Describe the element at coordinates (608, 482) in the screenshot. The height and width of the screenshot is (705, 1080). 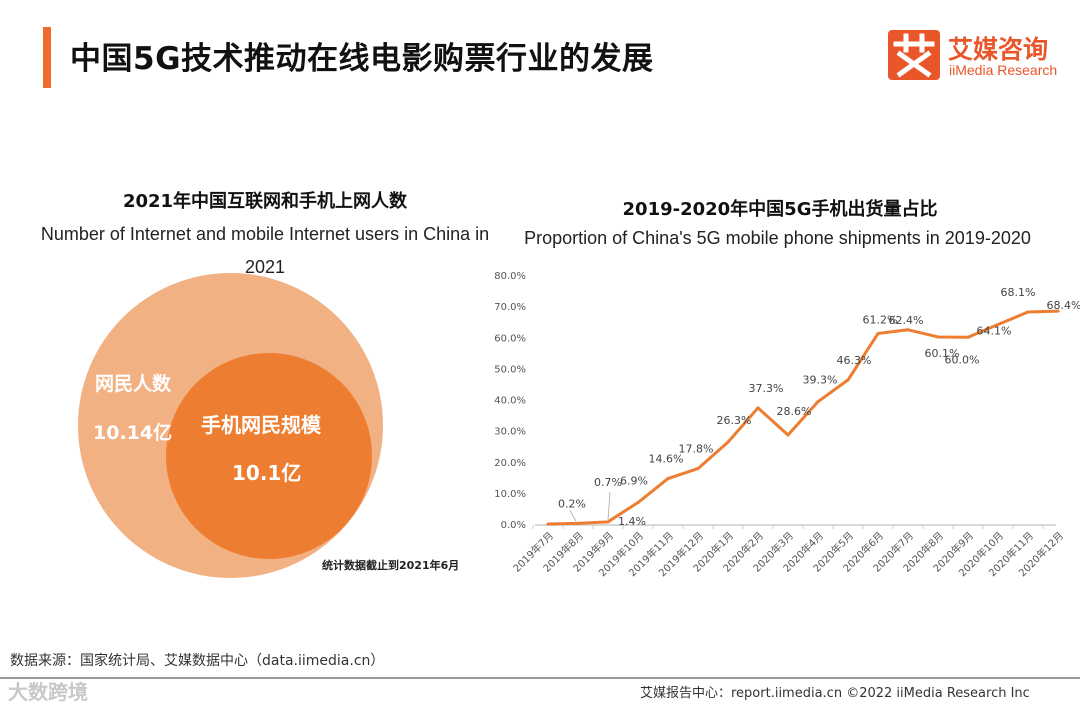
I see `data-label: 0.7%` at that location.